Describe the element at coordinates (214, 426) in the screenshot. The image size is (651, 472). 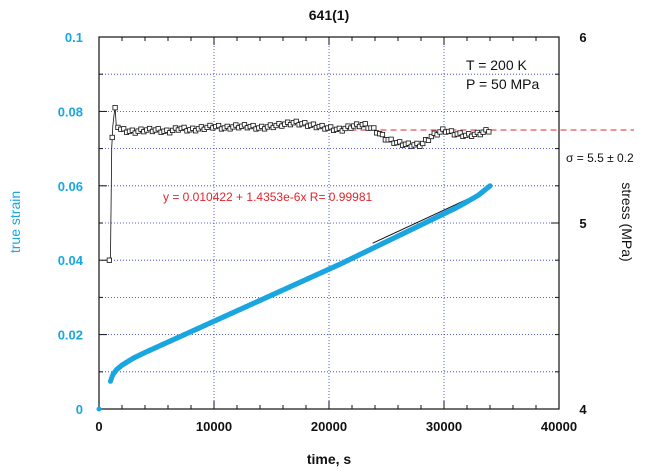
I see `x-tick-label: 10000` at that location.